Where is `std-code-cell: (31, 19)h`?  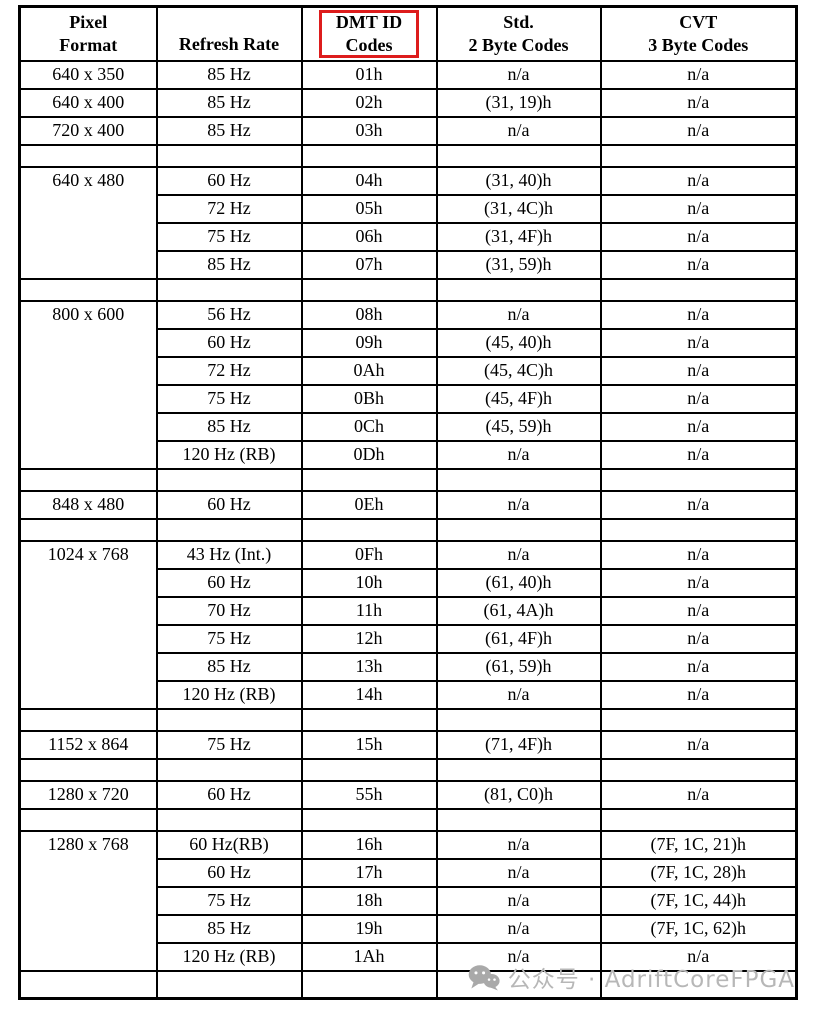 std-code-cell: (31, 19)h is located at coordinates (518, 102).